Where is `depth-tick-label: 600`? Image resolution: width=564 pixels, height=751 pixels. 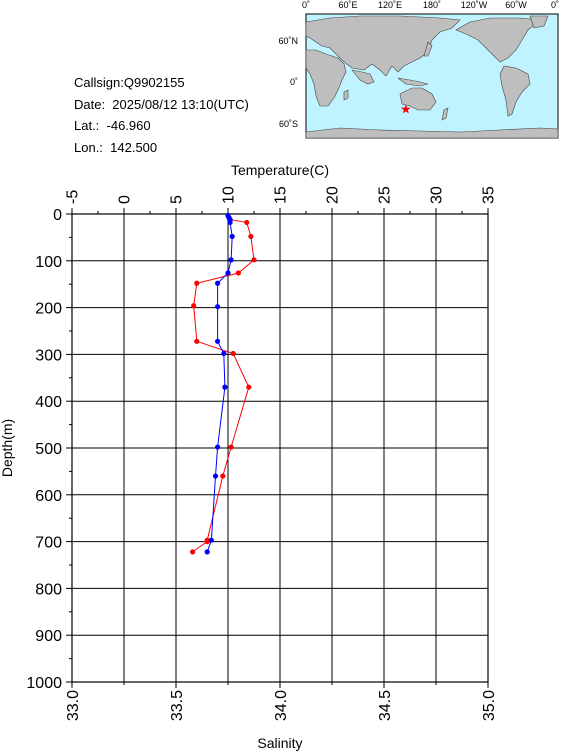
depth-tick-label: 600 is located at coordinates (48, 496).